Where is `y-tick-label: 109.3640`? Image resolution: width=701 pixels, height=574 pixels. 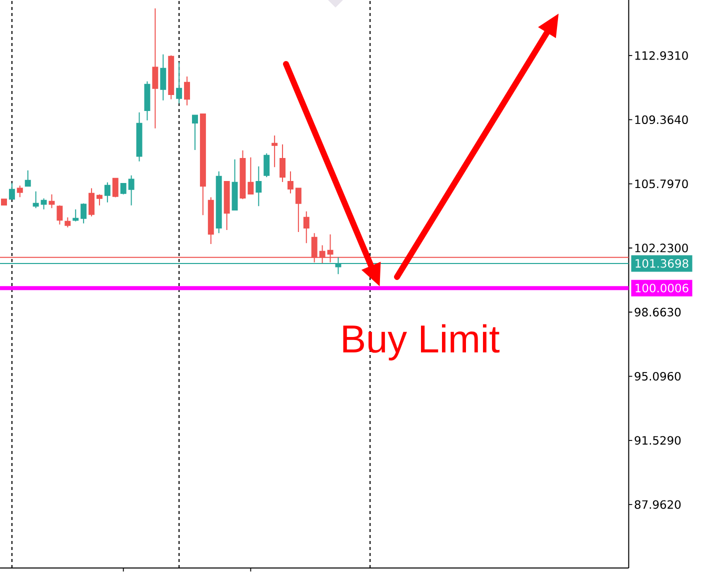
y-tick-label: 109.3640 is located at coordinates (661, 119).